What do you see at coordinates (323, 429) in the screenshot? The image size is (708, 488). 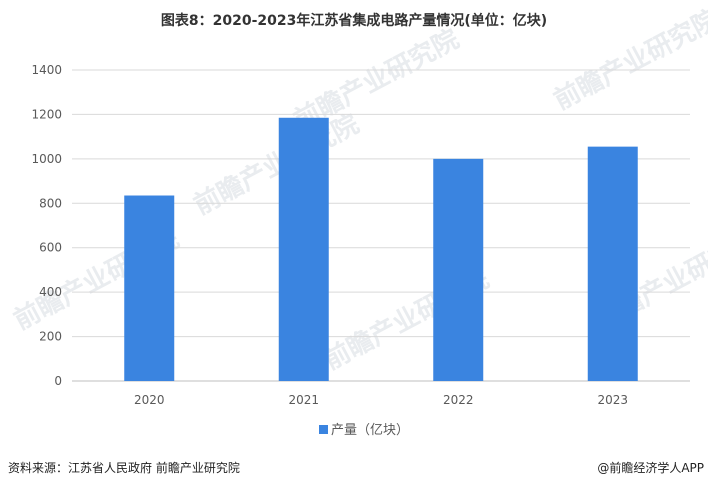 I see `legend-swatch` at bounding box center [323, 429].